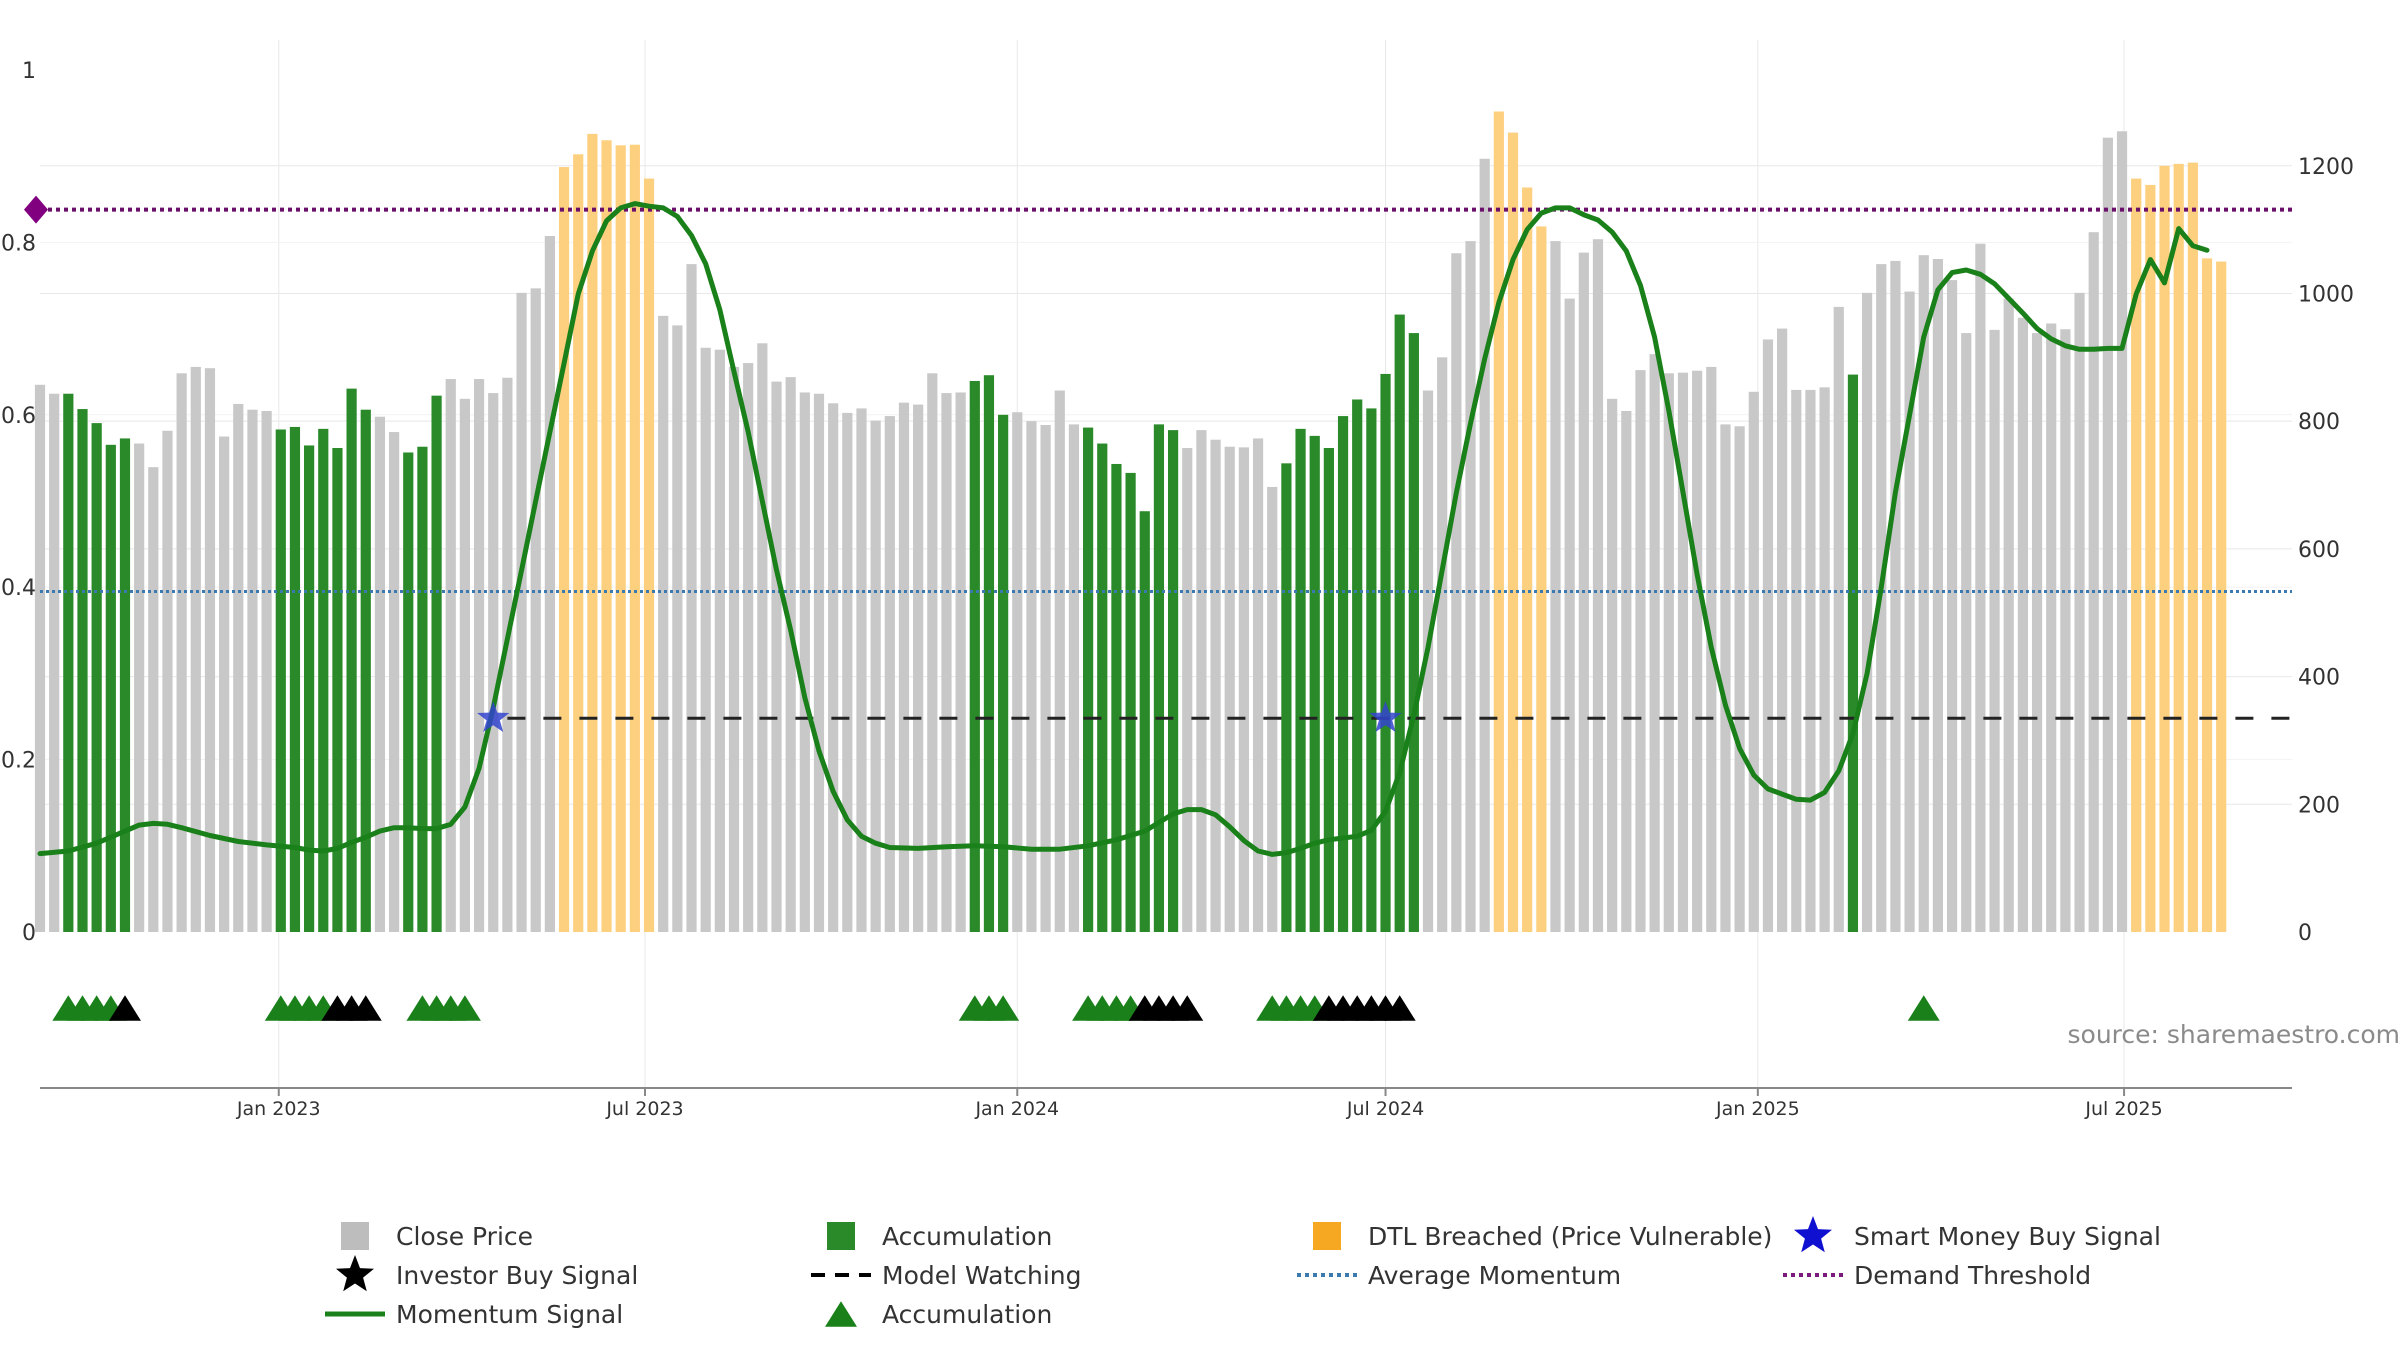 The height and width of the screenshot is (1354, 2400). What do you see at coordinates (2319, 678) in the screenshot?
I see `right-tick-label: 400` at bounding box center [2319, 678].